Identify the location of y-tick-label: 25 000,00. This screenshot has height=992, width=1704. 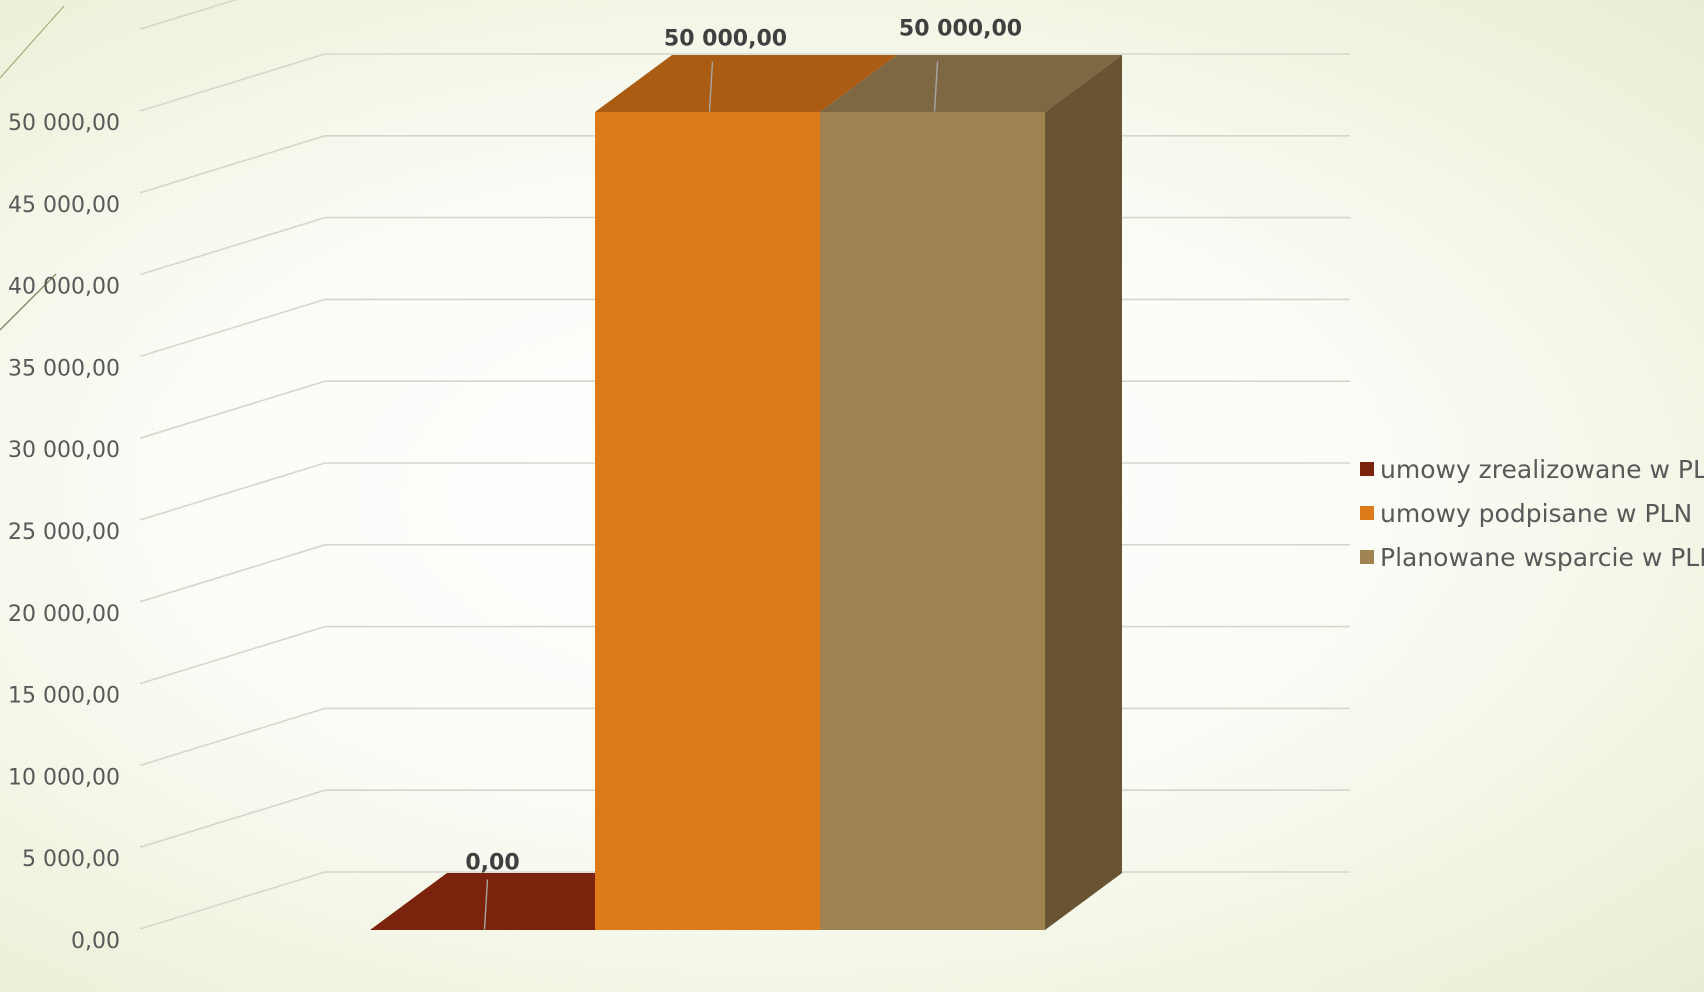
(64, 532).